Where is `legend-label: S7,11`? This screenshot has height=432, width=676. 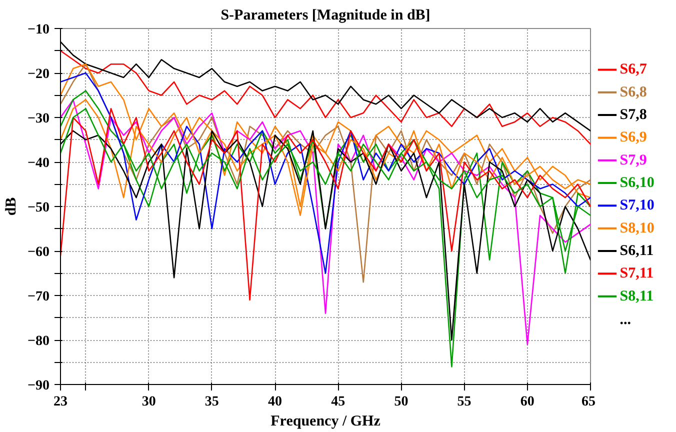 legend-label: S7,11 is located at coordinates (637, 274).